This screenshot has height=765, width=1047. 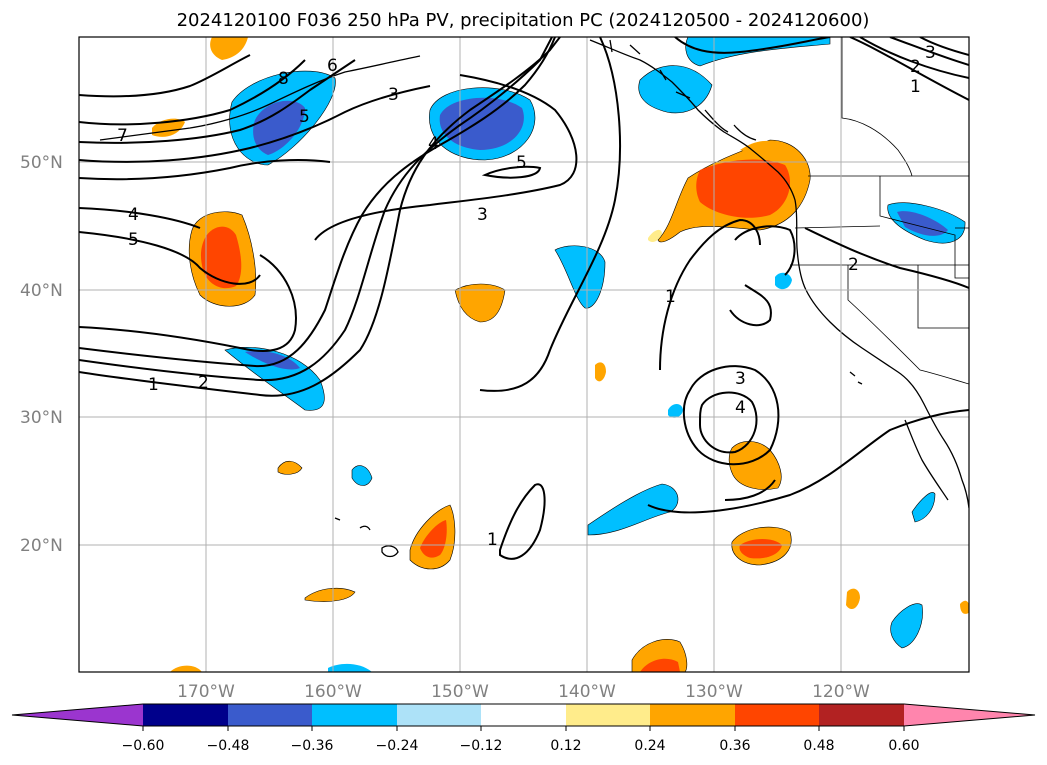 What do you see at coordinates (312, 746) in the screenshot?
I see `colorbar-tick-label: −0.36` at bounding box center [312, 746].